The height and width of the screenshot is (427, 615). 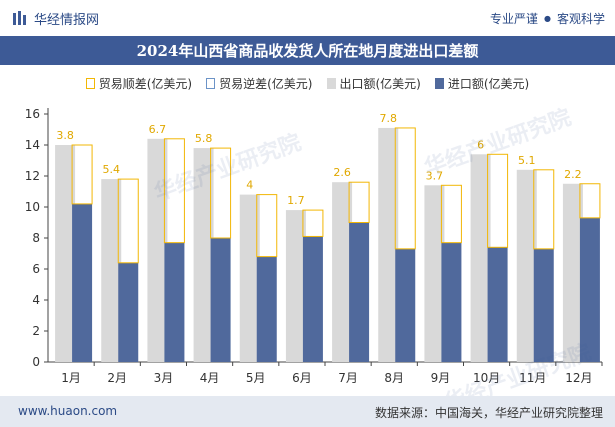 What do you see at coordinates (296, 200) in the screenshot?
I see `surplus-label: 1.7` at bounding box center [296, 200].